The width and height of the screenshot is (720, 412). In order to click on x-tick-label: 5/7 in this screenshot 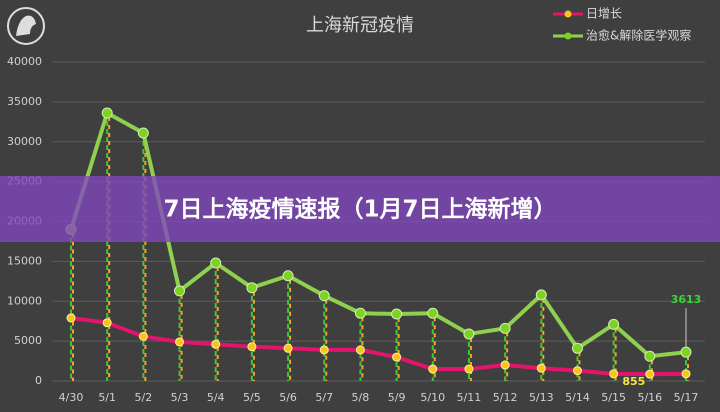, I will do `click(324, 397)`.